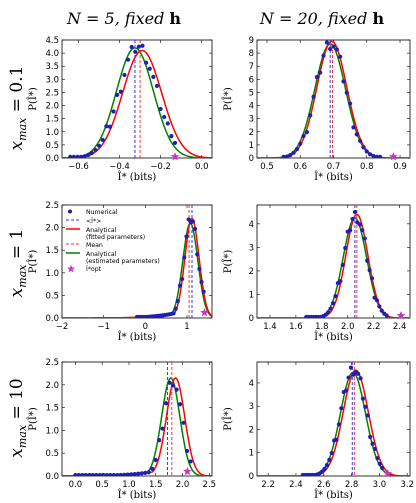  What do you see at coordinates (251, 54) in the screenshot?
I see `y-tick-label: 8` at bounding box center [251, 54].